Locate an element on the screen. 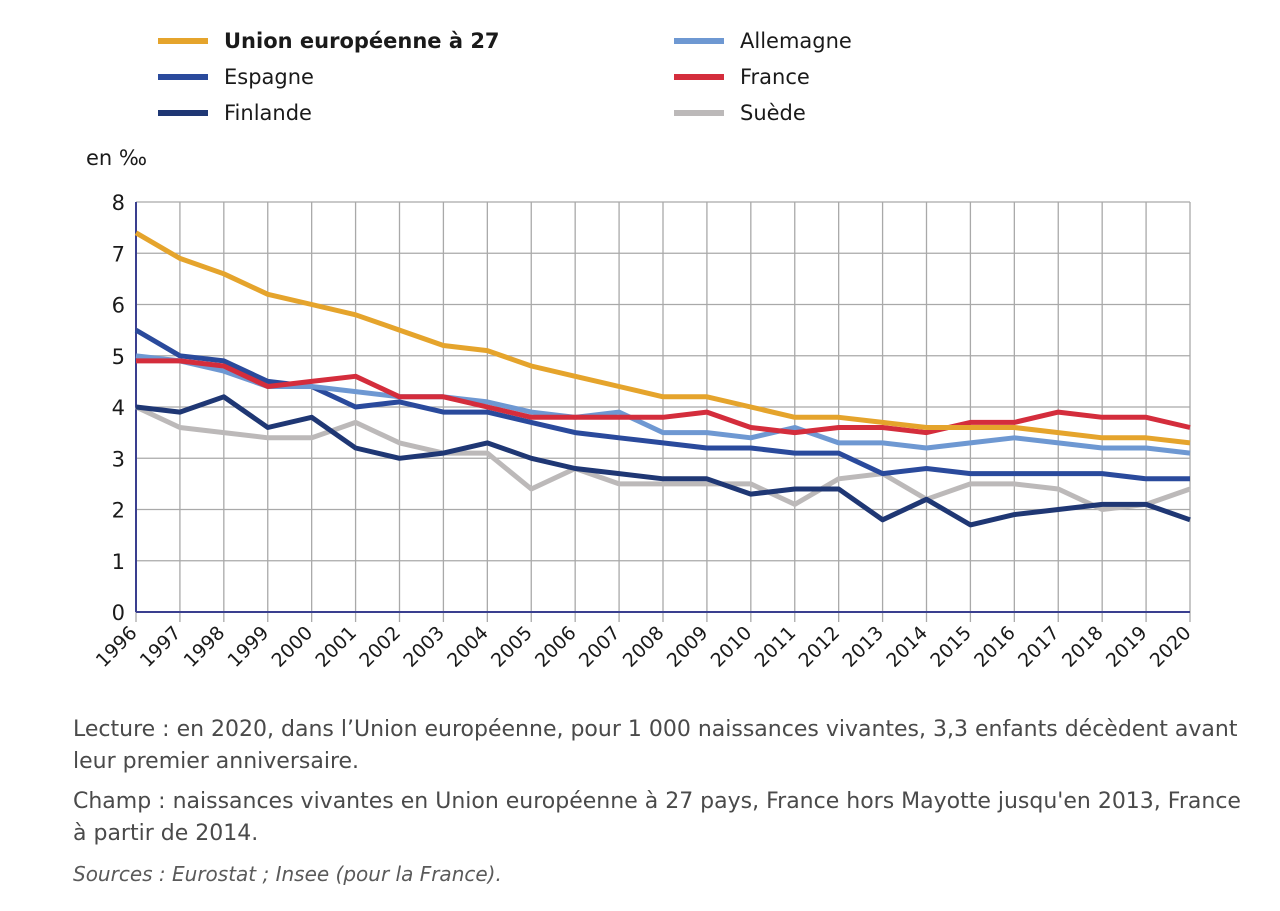 The width and height of the screenshot is (1280, 911). x-tick-label: 2007 is located at coordinates (600, 647).